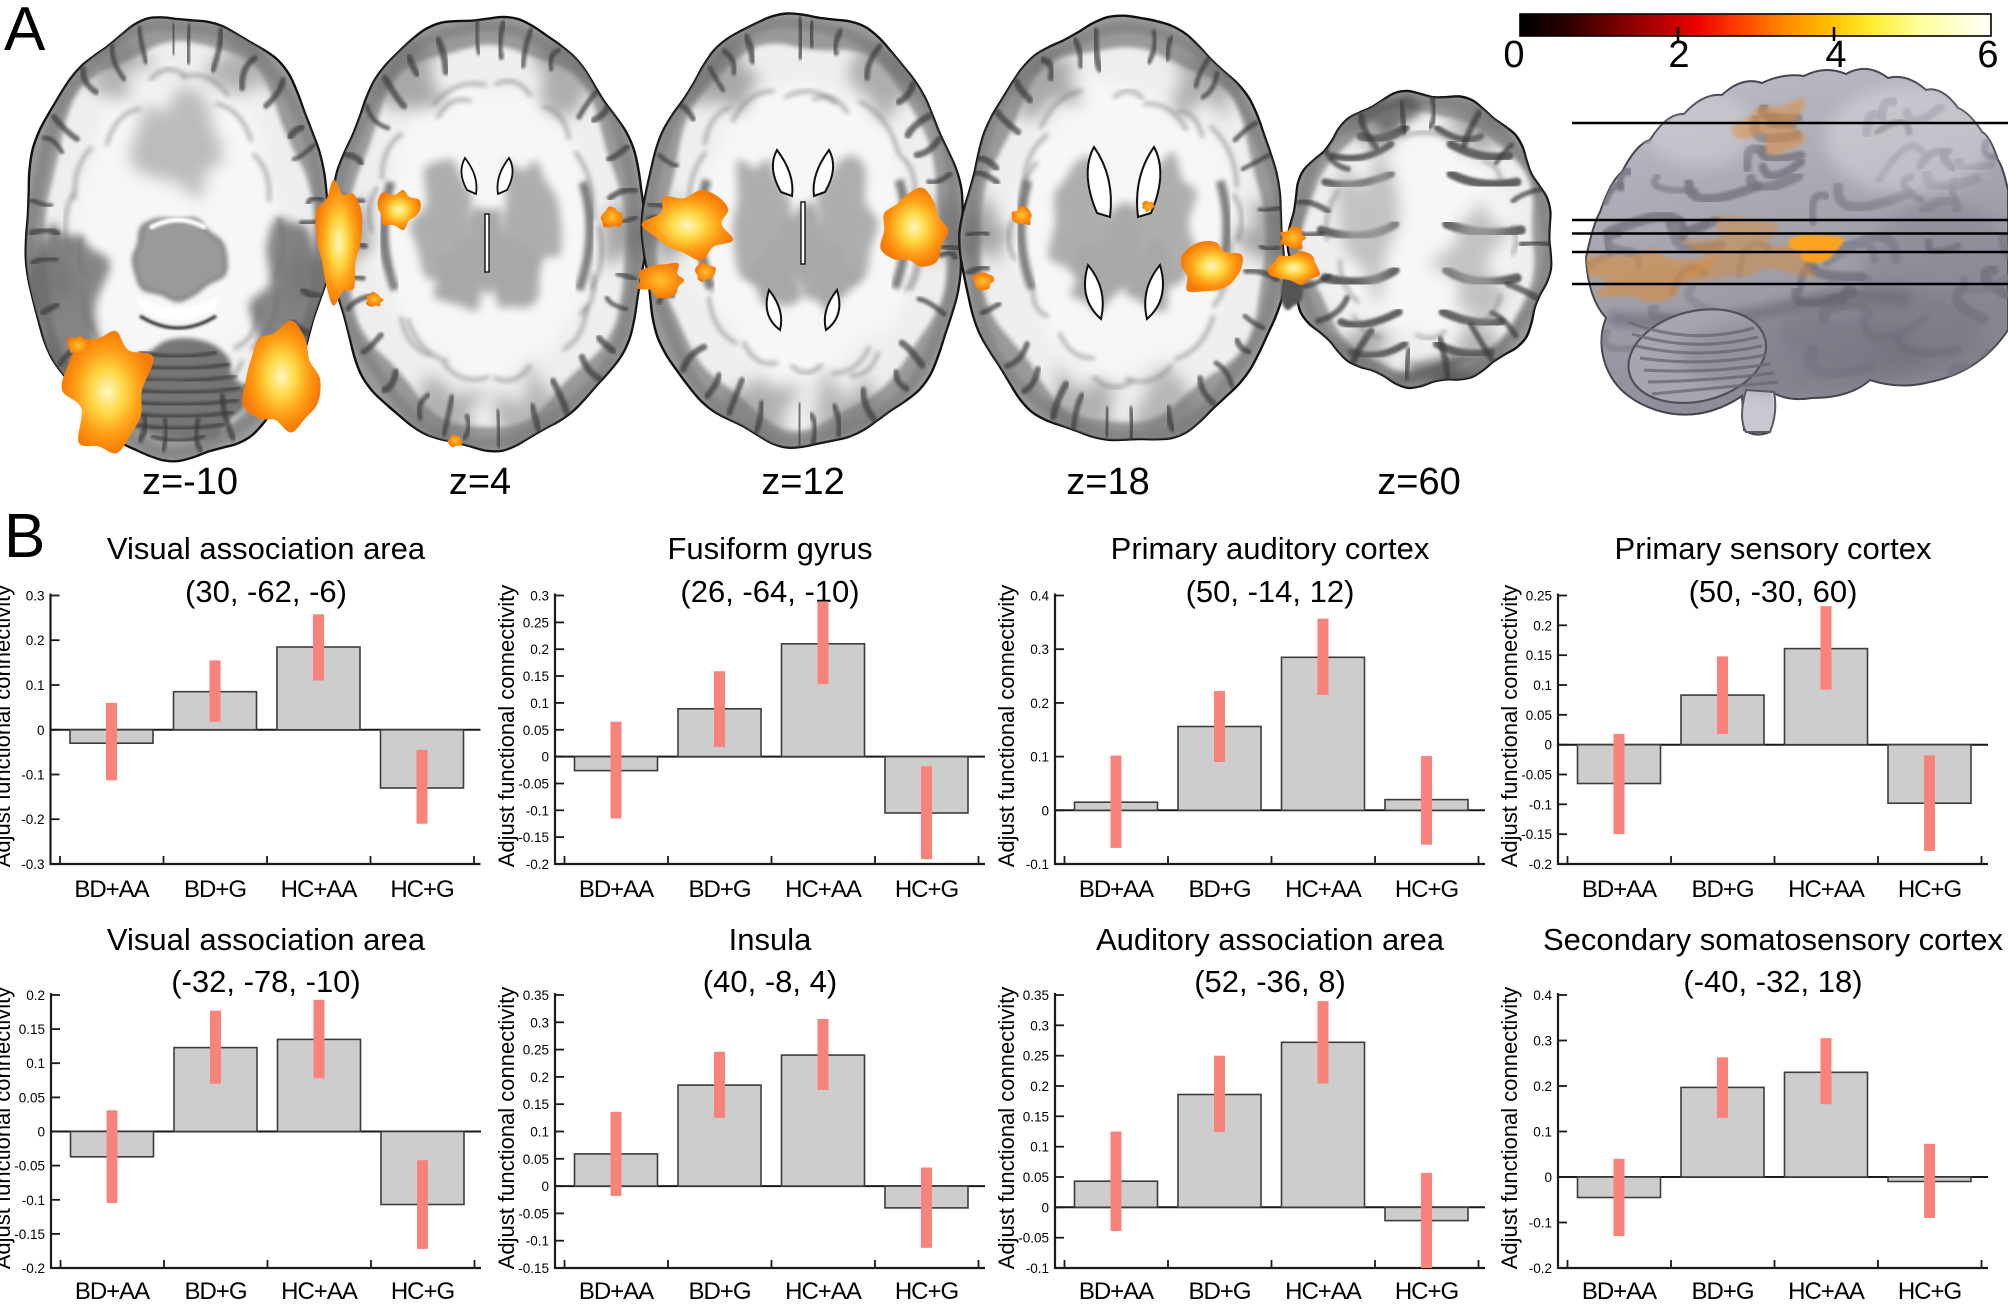 Image resolution: width=2008 pixels, height=1307 pixels. What do you see at coordinates (770, 548) in the screenshot?
I see `svg-text: Fusiform gyrus` at bounding box center [770, 548].